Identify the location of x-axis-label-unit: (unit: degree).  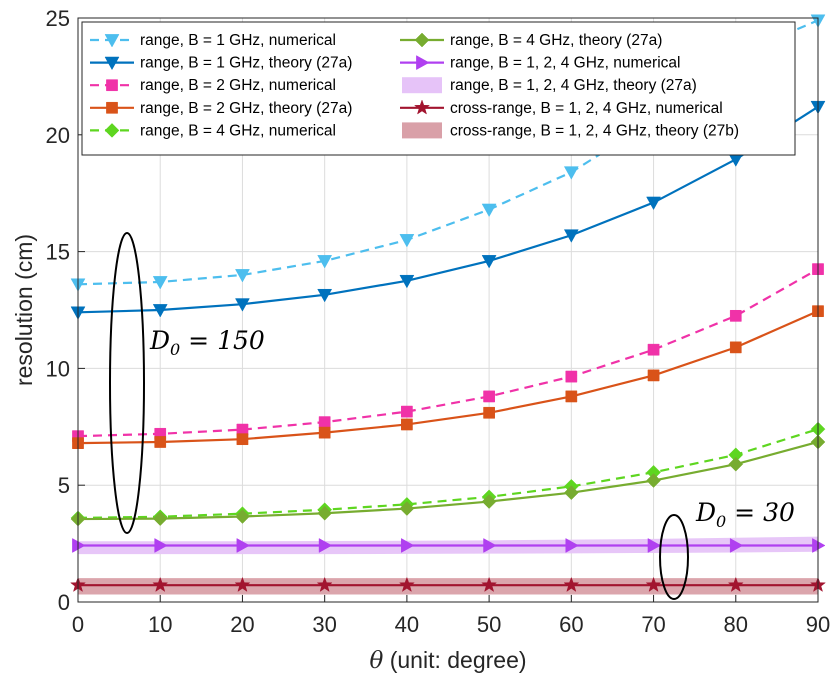
(454, 660).